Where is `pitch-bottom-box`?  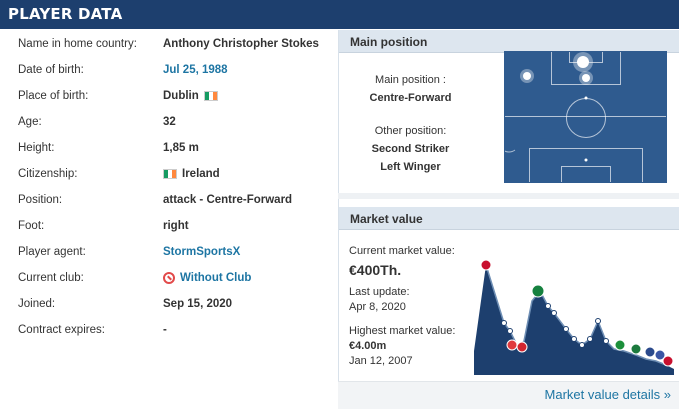
pitch-bottom-box is located at coordinates (586, 165).